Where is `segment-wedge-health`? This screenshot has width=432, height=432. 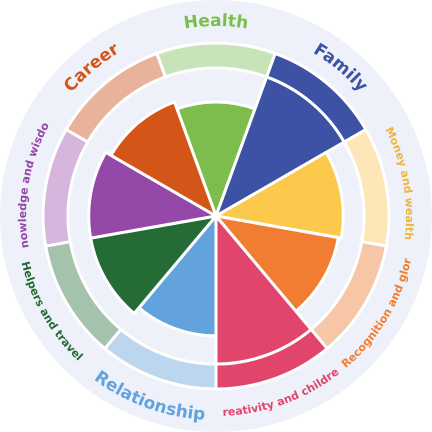 segment-wedge-health is located at coordinates (216, 159).